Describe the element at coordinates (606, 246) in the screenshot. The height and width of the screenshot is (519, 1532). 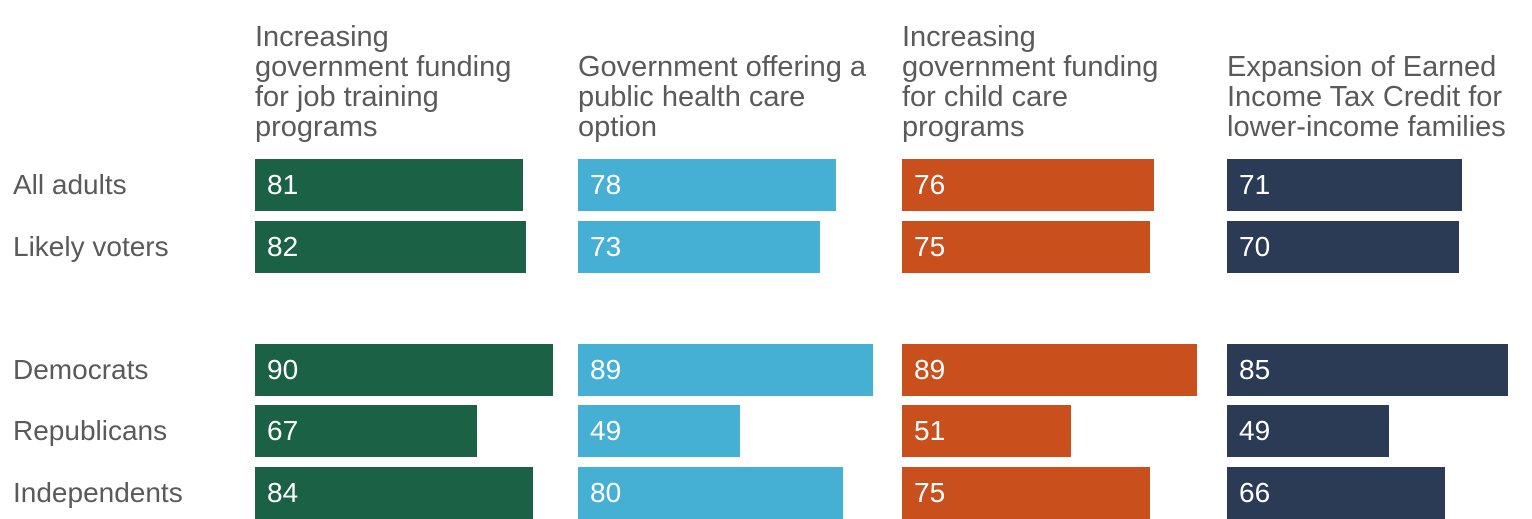
I see `value-label: 73` at that location.